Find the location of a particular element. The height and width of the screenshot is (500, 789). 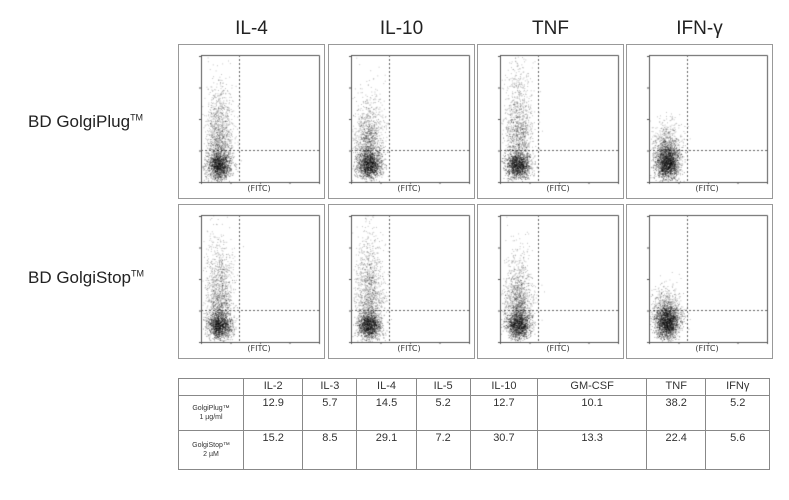

header-cell: IL-4 is located at coordinates (386, 387).